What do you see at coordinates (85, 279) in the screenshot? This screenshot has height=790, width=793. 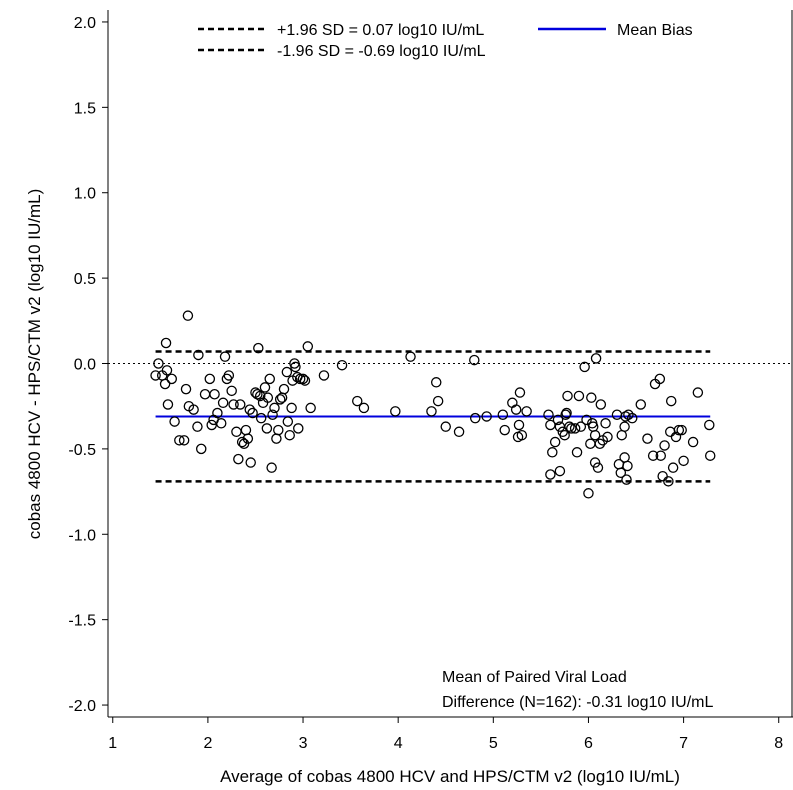 I see `y-tick-label: 0.5` at bounding box center [85, 279].